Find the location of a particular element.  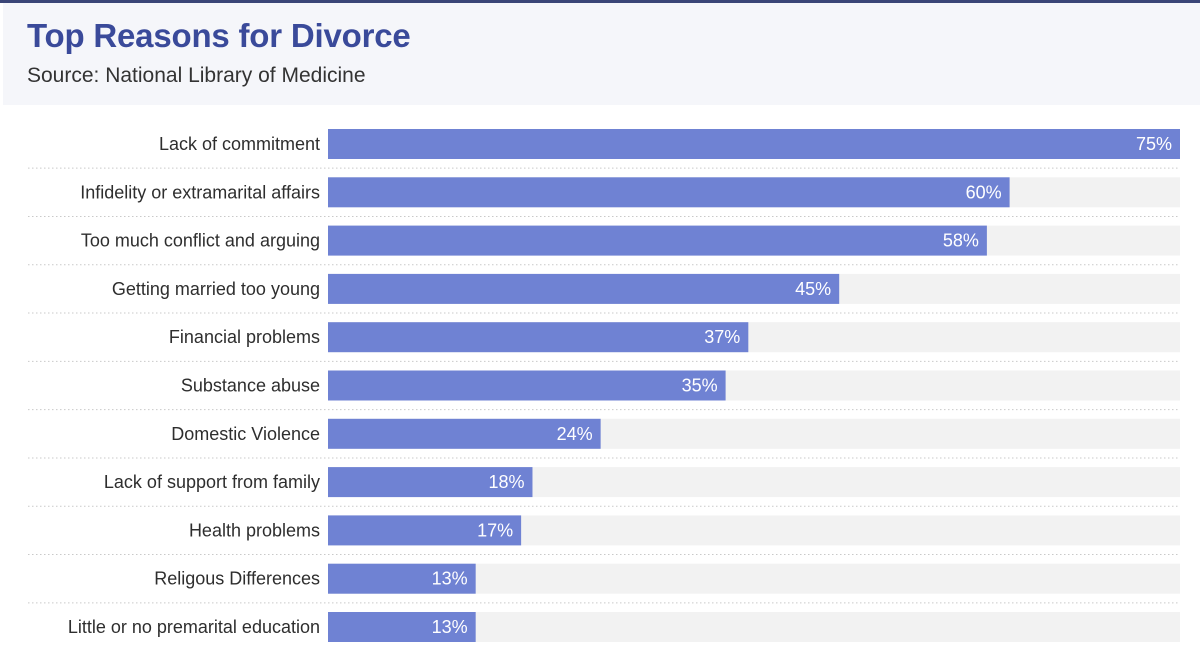

category-label: Infidelity or extramarital affairs is located at coordinates (200, 192).